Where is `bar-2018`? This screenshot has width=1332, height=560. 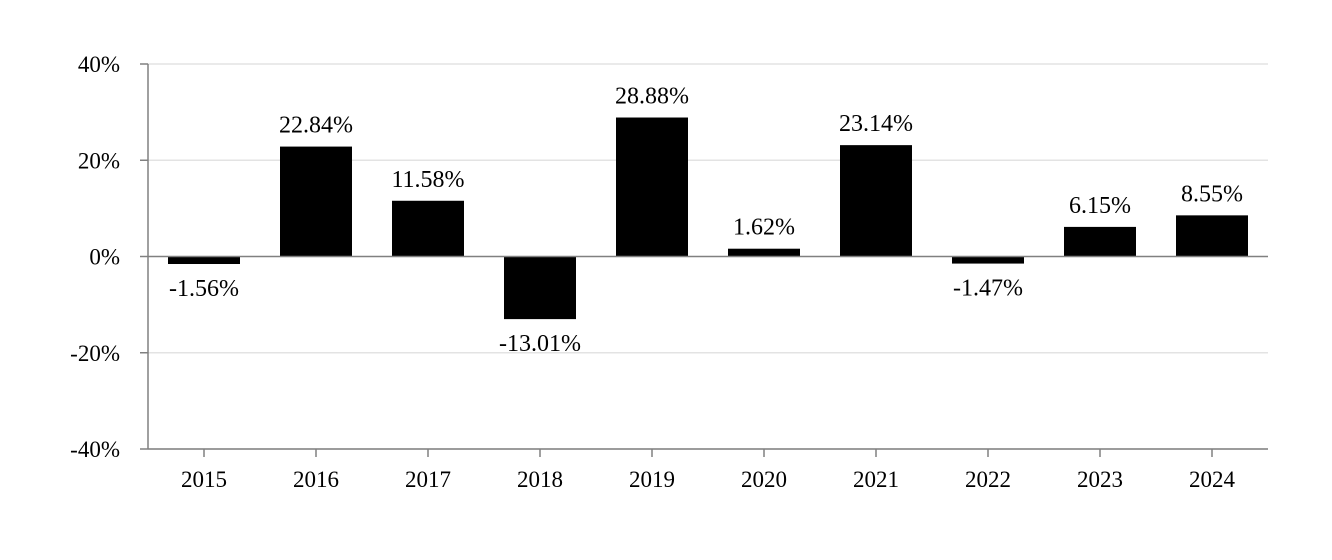 bar-2018 is located at coordinates (540, 288).